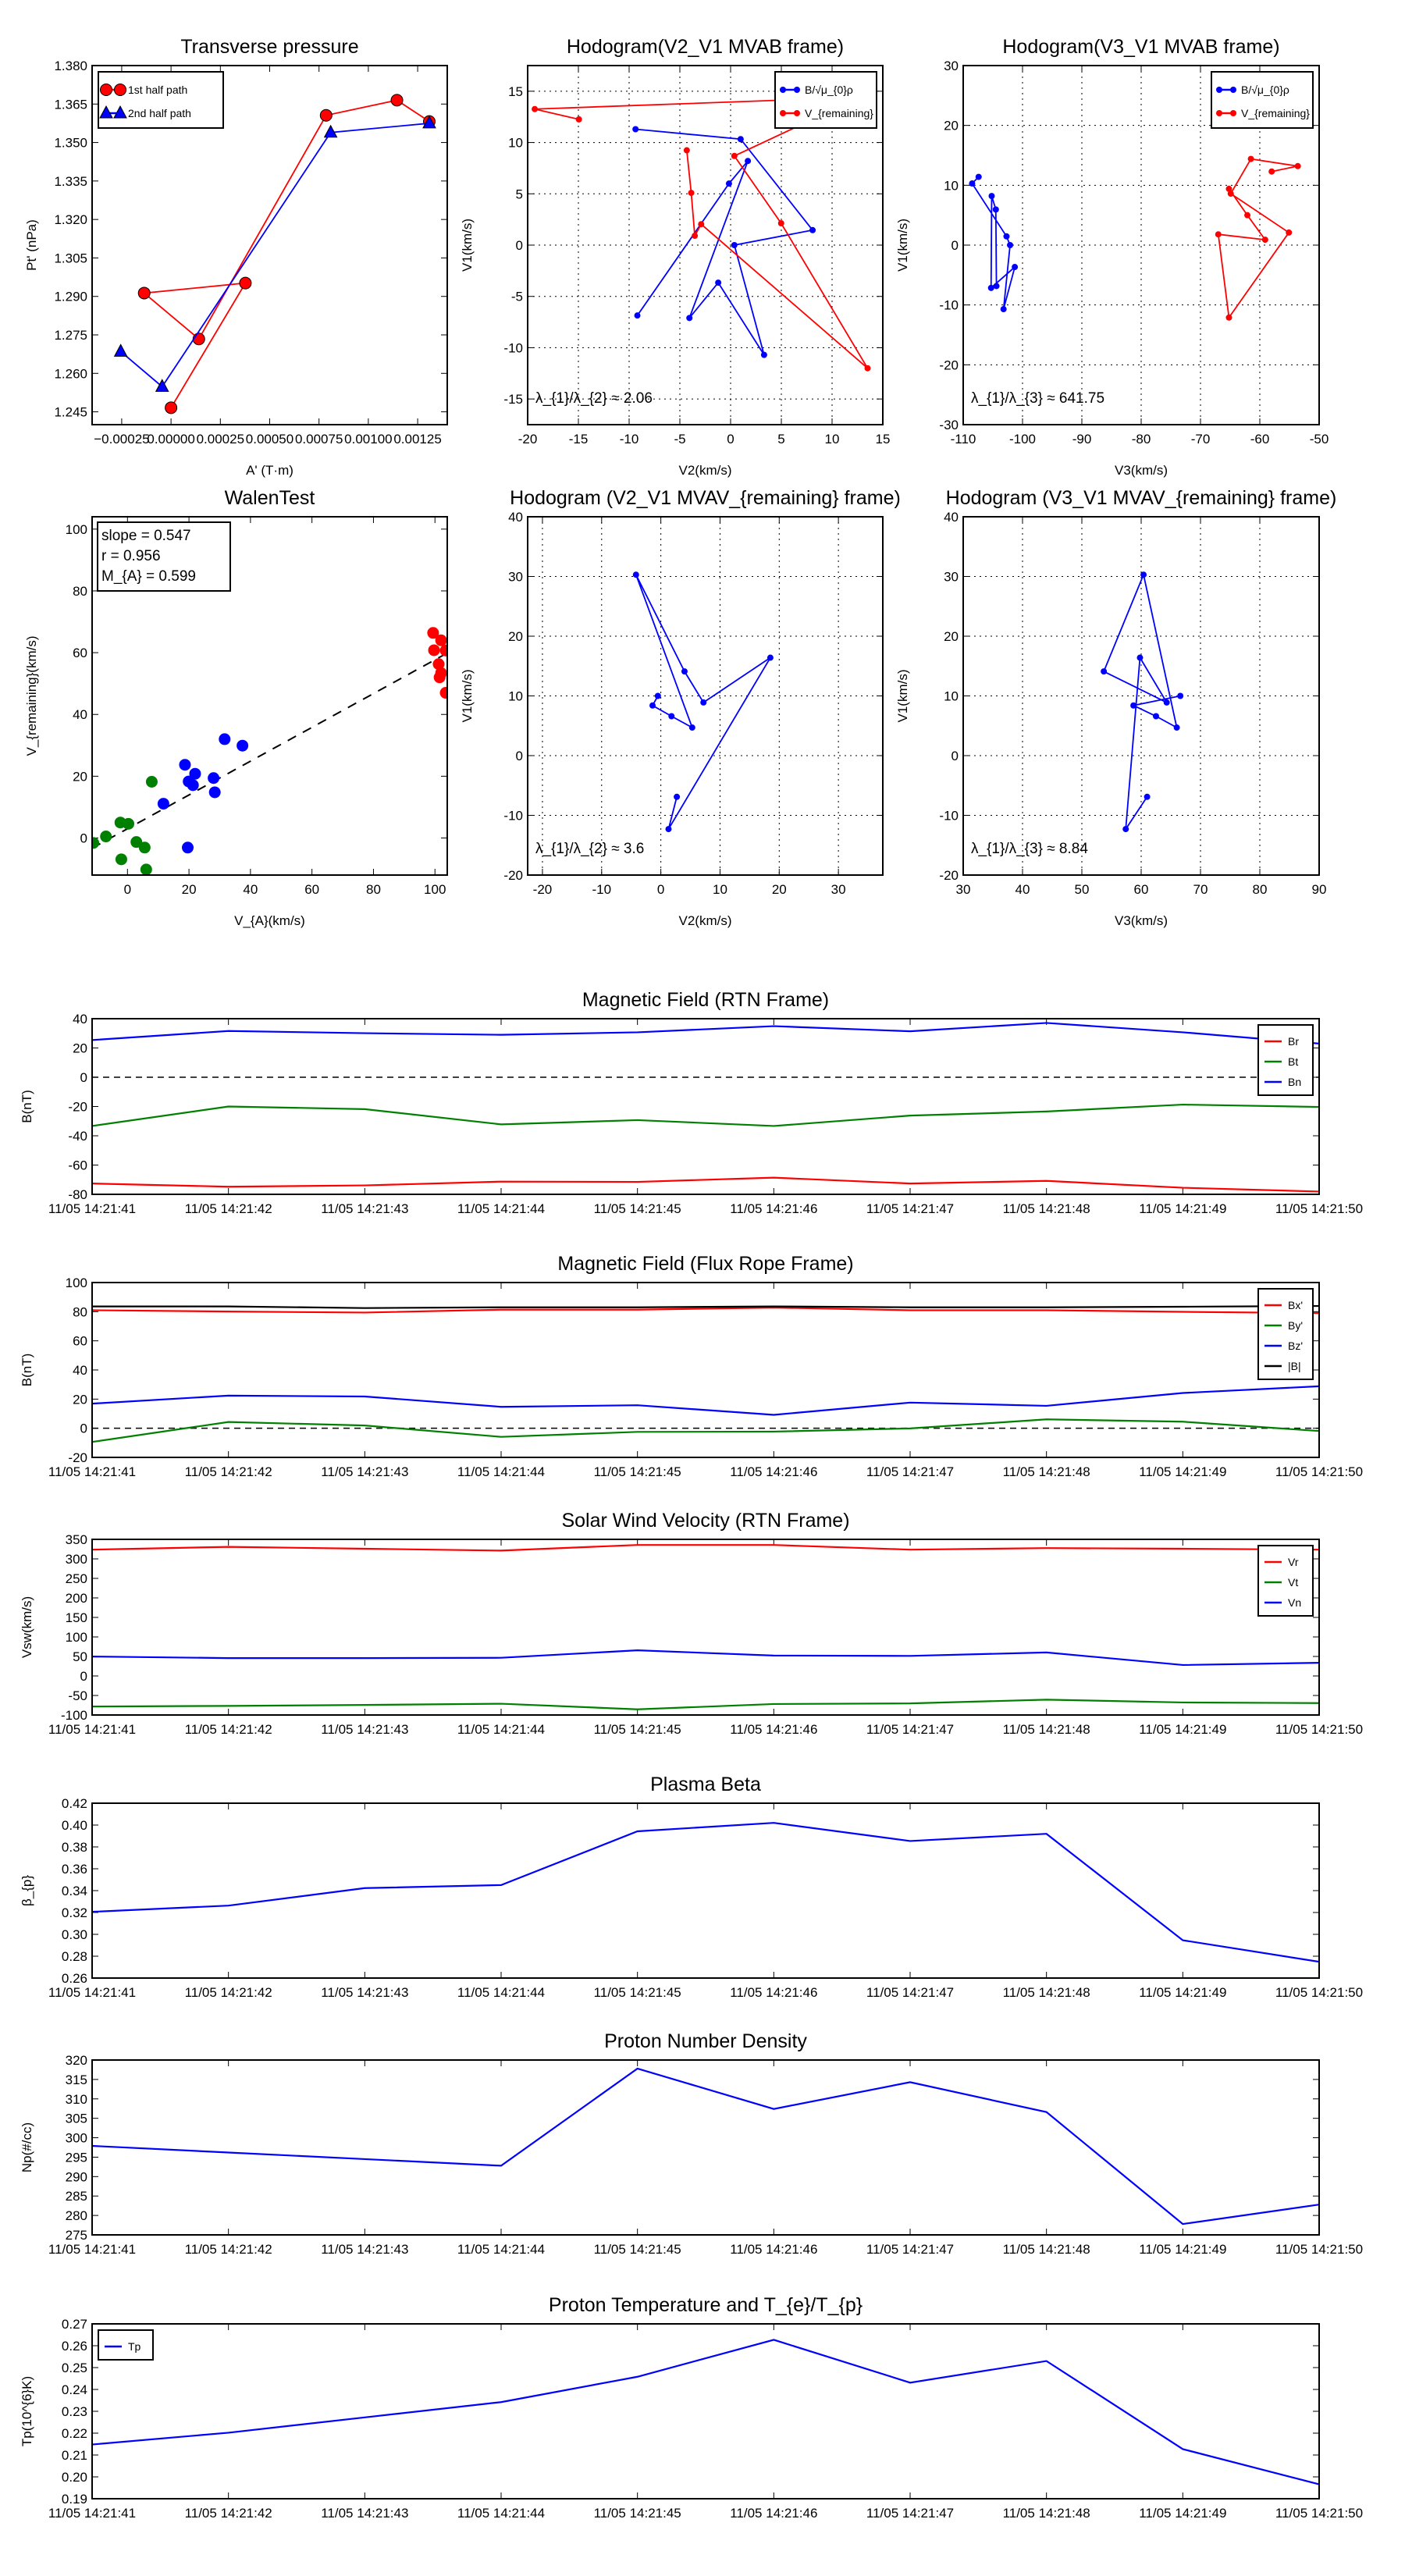 The height and width of the screenshot is (2576, 1405). Describe the element at coordinates (994, 243) in the screenshot. I see `series-line-B0` at that location.